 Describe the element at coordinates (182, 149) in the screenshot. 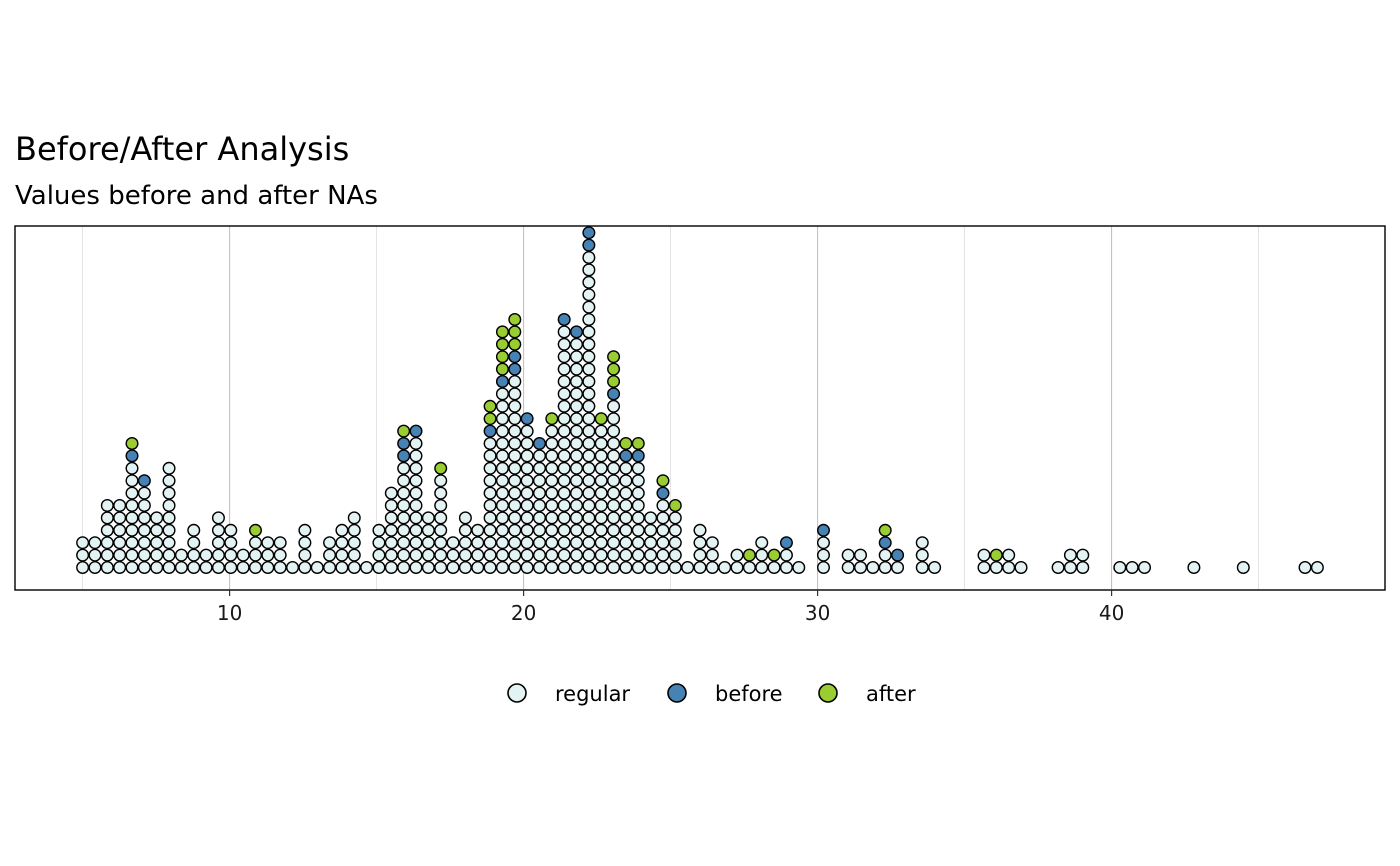

I see `chart-title: Before/After Analysis` at that location.